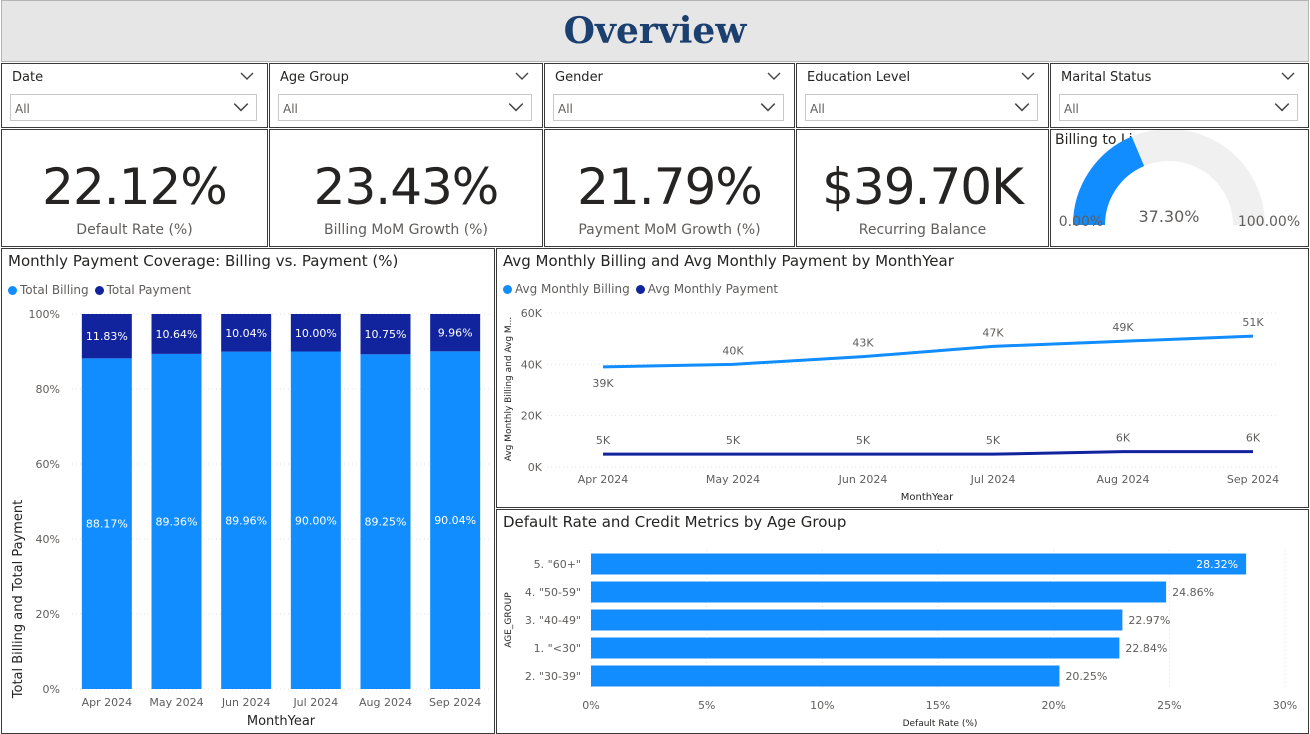 The image size is (1310, 734). Describe the element at coordinates (1086, 676) in the screenshot. I see `data-label: 20.25%` at that location.